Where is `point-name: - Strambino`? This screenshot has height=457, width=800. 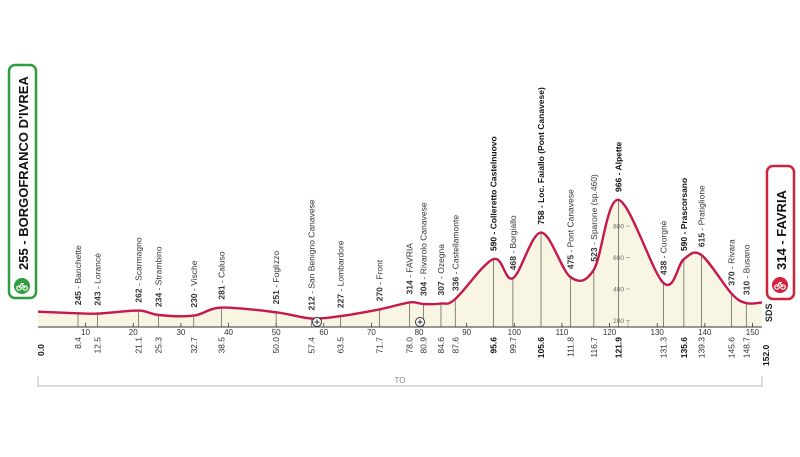 point-name: - Strambino is located at coordinates (159, 269).